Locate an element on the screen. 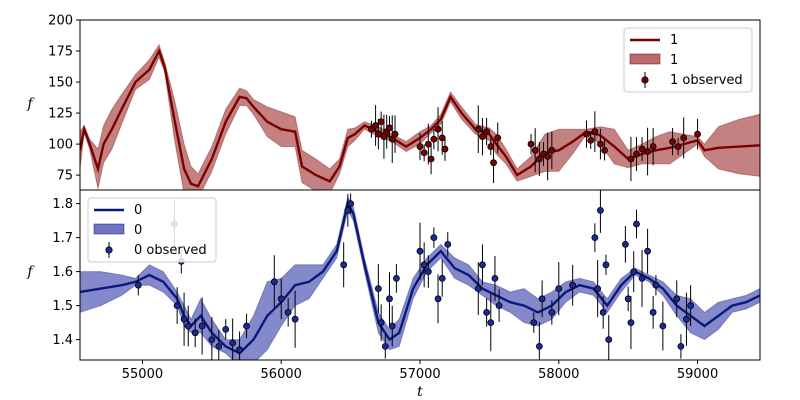 Image resolution: width=800 pixels, height=400 pixels. bottom-y-tick-label: 1.6 is located at coordinates (62, 272).